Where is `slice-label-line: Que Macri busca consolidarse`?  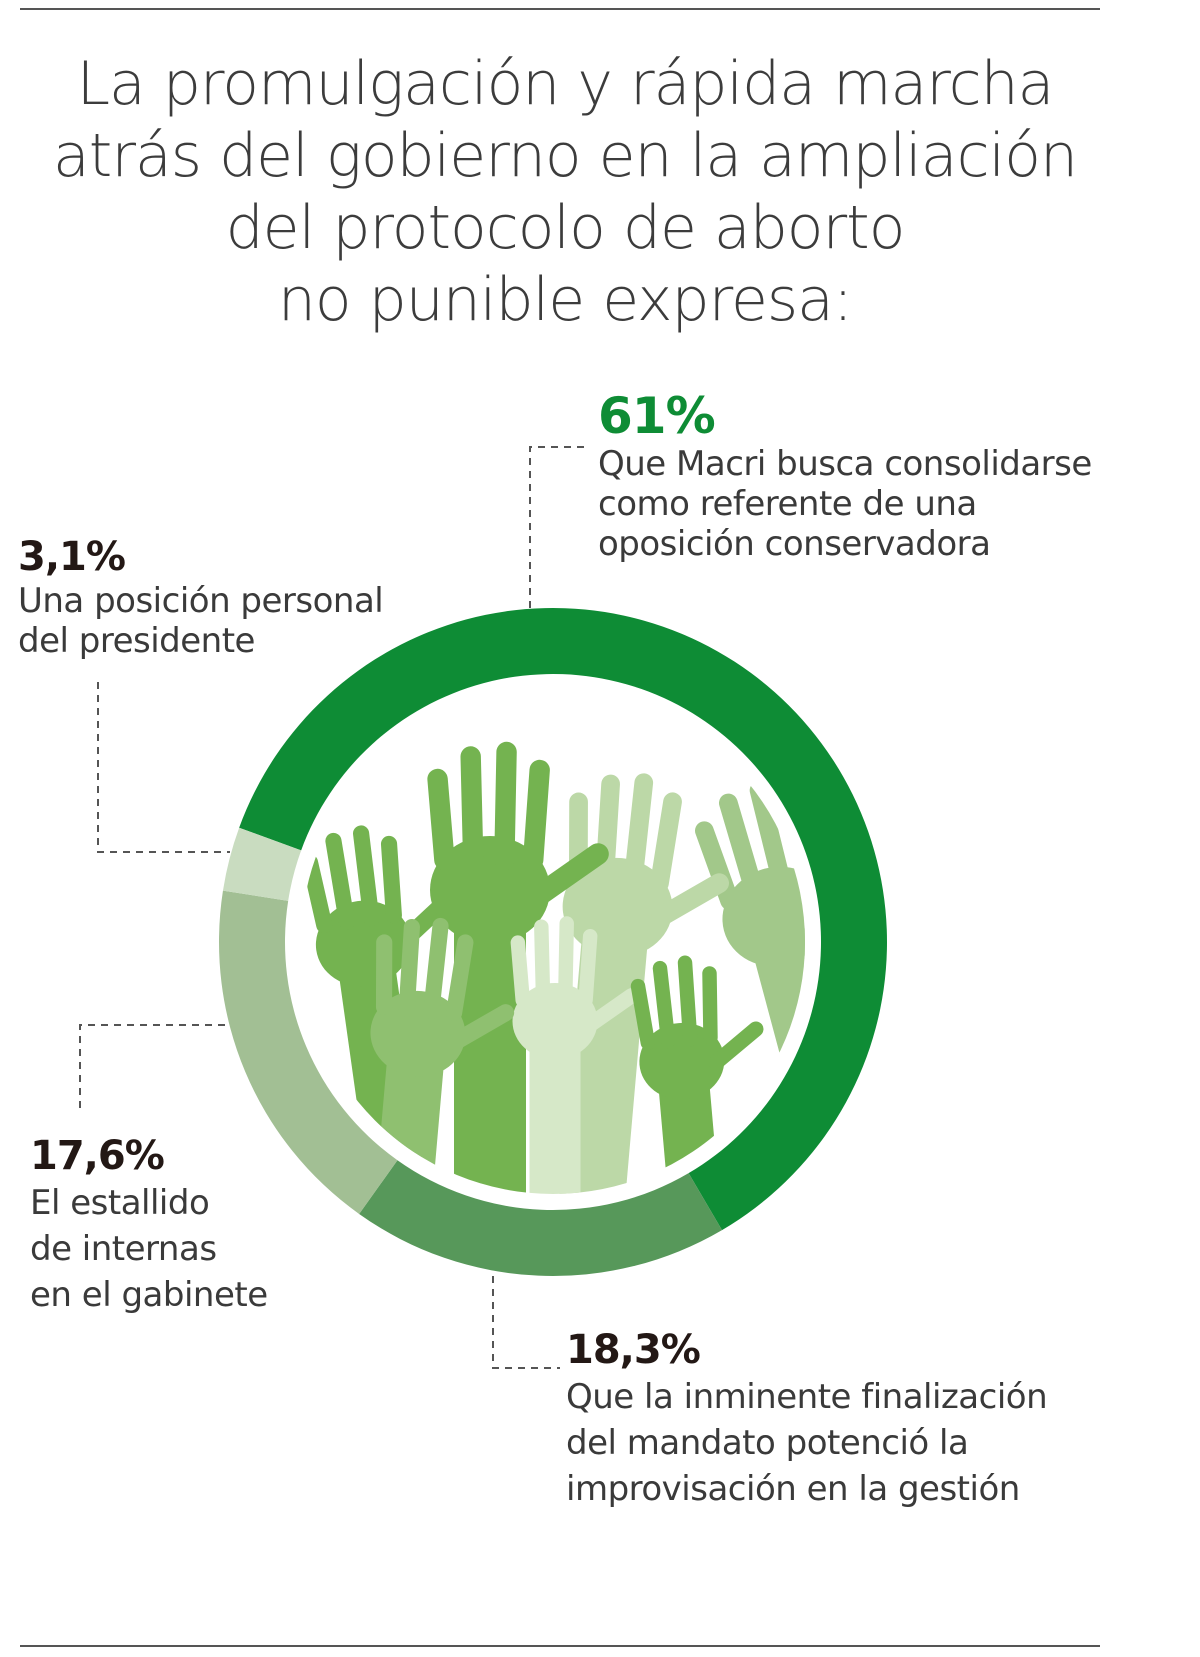 slice-label-line: Que Macri busca consolidarse is located at coordinates (845, 464).